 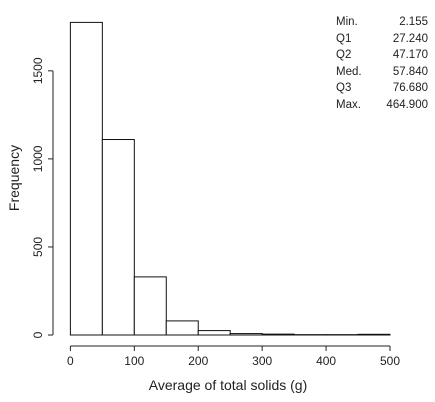 I want to click on summary-stat-label: Min., so click(x=347, y=22).